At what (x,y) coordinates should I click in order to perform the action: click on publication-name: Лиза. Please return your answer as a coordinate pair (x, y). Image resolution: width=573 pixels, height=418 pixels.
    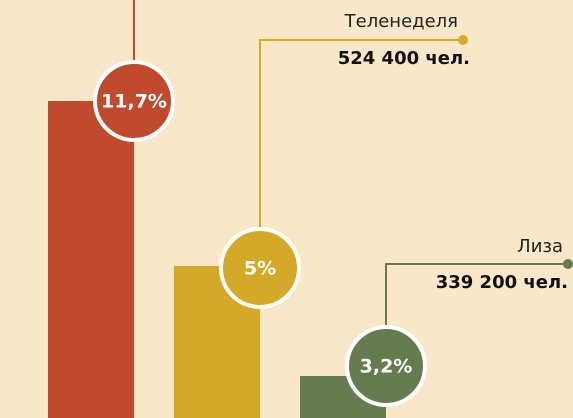
    Looking at the image, I should click on (540, 246).